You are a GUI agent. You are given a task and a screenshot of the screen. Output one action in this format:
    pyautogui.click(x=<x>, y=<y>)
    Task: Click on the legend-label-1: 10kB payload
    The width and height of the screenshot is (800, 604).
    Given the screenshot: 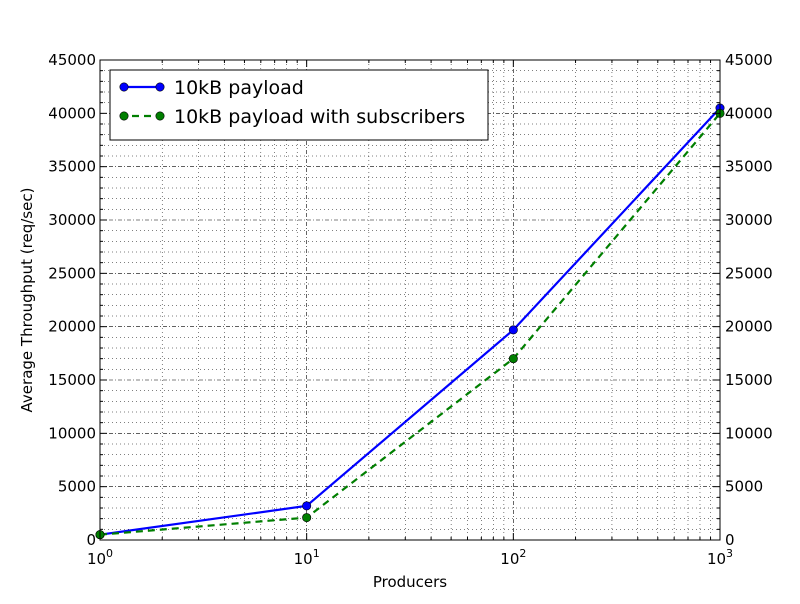 What is the action you would take?
    pyautogui.click(x=239, y=88)
    